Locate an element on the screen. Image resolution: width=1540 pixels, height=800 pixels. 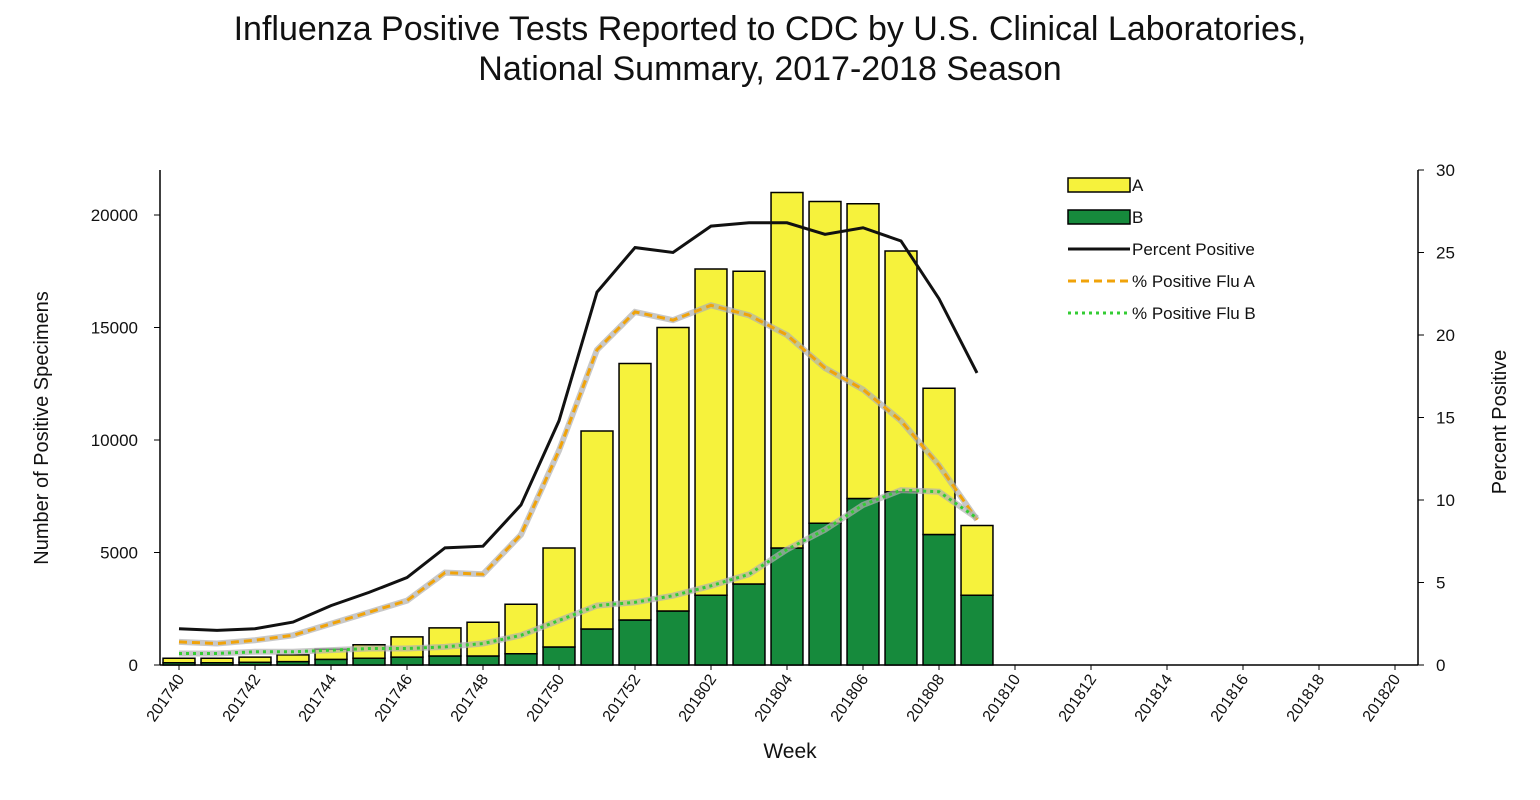
x-tick-label: 201748 is located at coordinates (470, 698).